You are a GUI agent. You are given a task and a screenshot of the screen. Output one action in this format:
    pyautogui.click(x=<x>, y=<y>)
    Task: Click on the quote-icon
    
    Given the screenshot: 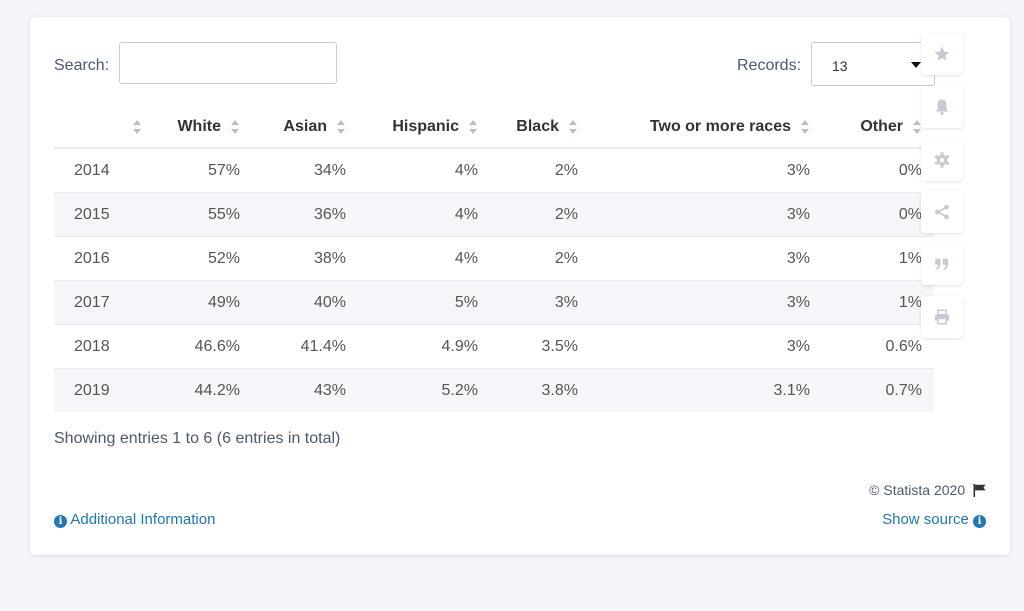 What is the action you would take?
    pyautogui.click(x=941, y=264)
    